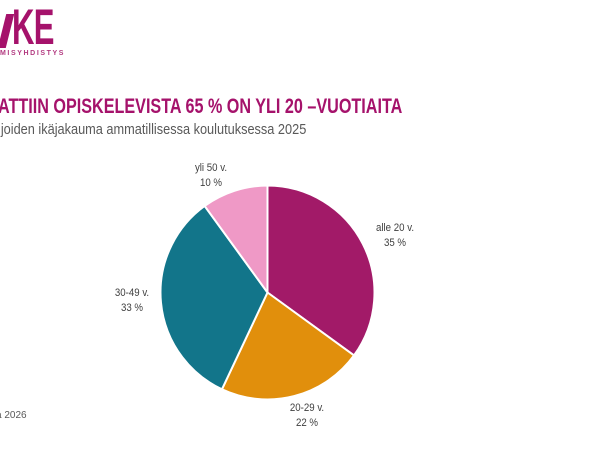 The width and height of the screenshot is (600, 450). I want to click on slice-label-value: 33 %, so click(132, 308).